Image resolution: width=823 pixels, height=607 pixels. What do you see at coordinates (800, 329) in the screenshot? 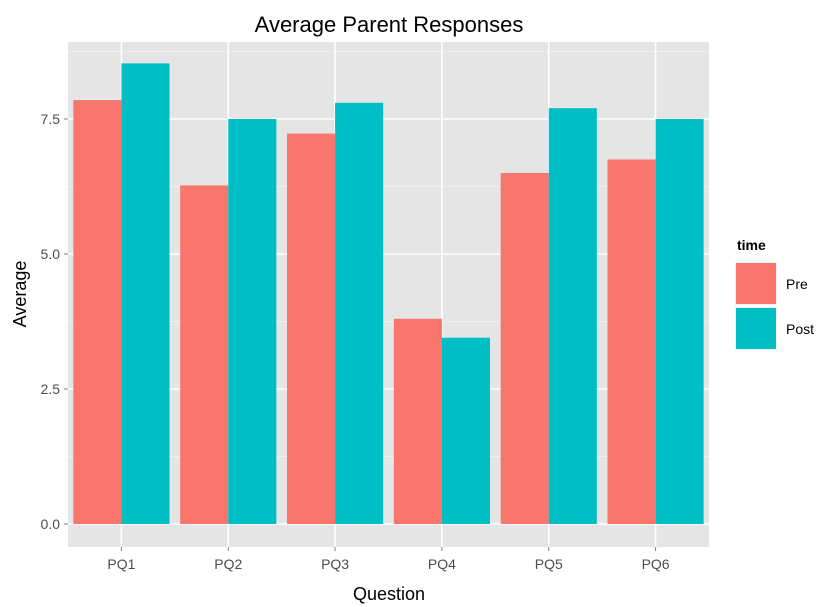
I see `legend-label-post: Post` at bounding box center [800, 329].